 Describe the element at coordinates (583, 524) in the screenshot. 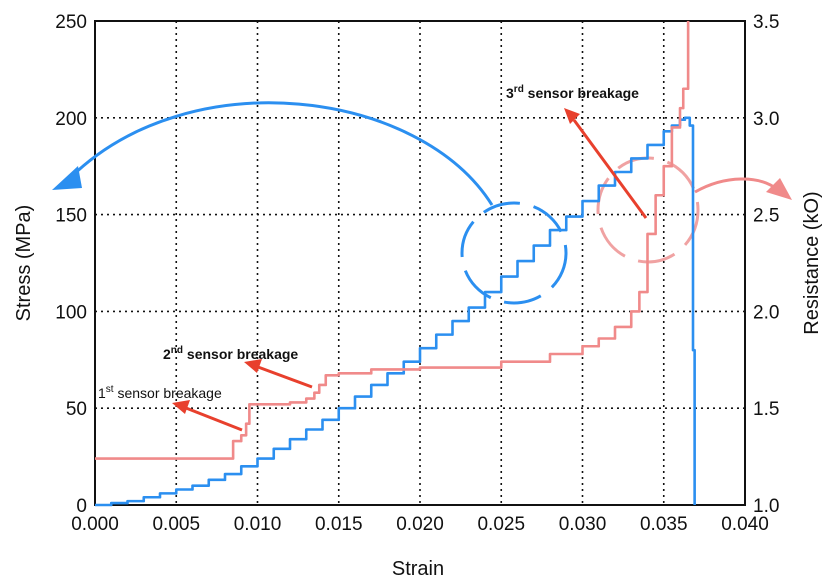

I see `x-tick-label: 0.030` at that location.